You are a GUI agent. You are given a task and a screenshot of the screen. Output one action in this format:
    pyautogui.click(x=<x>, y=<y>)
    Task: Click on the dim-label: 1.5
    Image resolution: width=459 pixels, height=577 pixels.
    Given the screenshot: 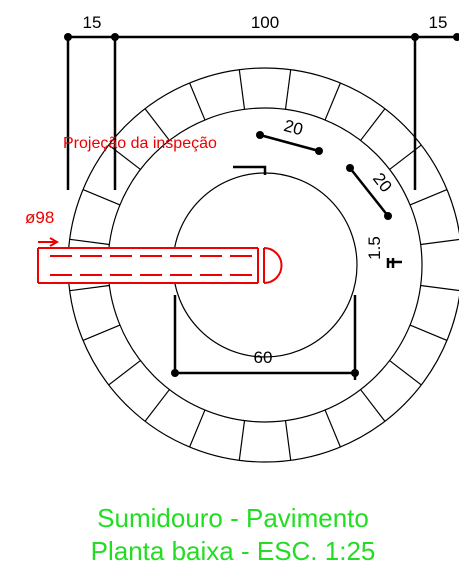 What is the action you would take?
    pyautogui.click(x=374, y=248)
    